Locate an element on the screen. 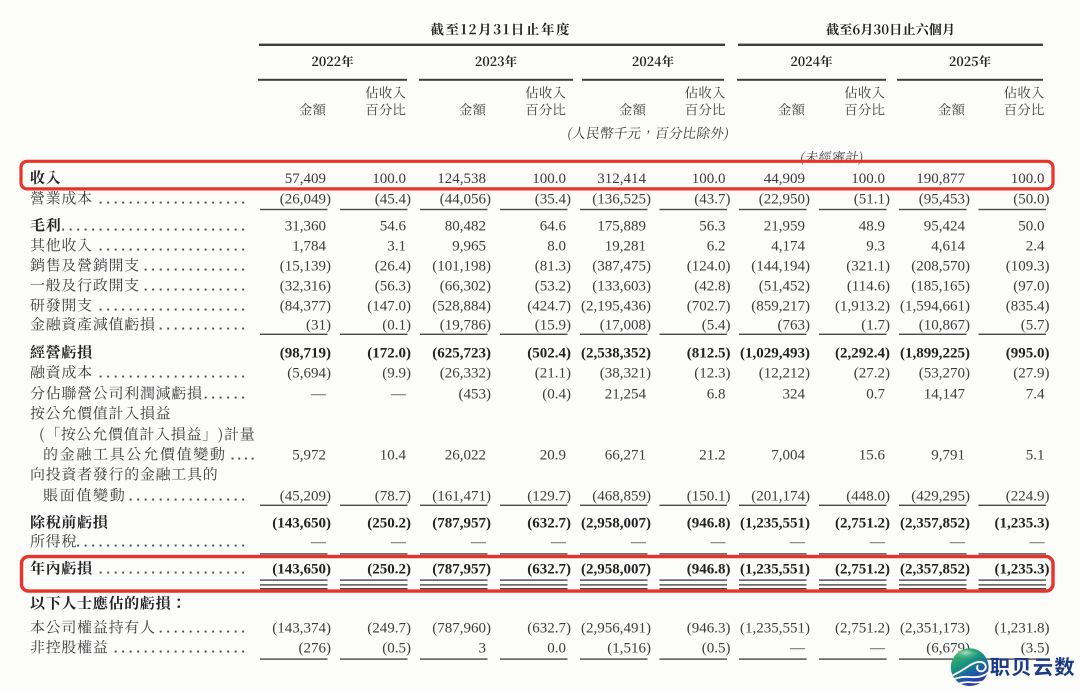 This screenshot has width=1080, height=691. svg-text: (66,302) is located at coordinates (465, 287).